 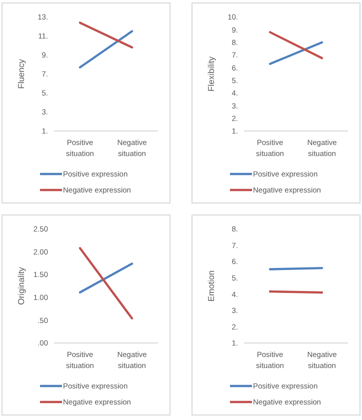 I want to click on y-axis-title: Fluency, so click(x=21, y=73).